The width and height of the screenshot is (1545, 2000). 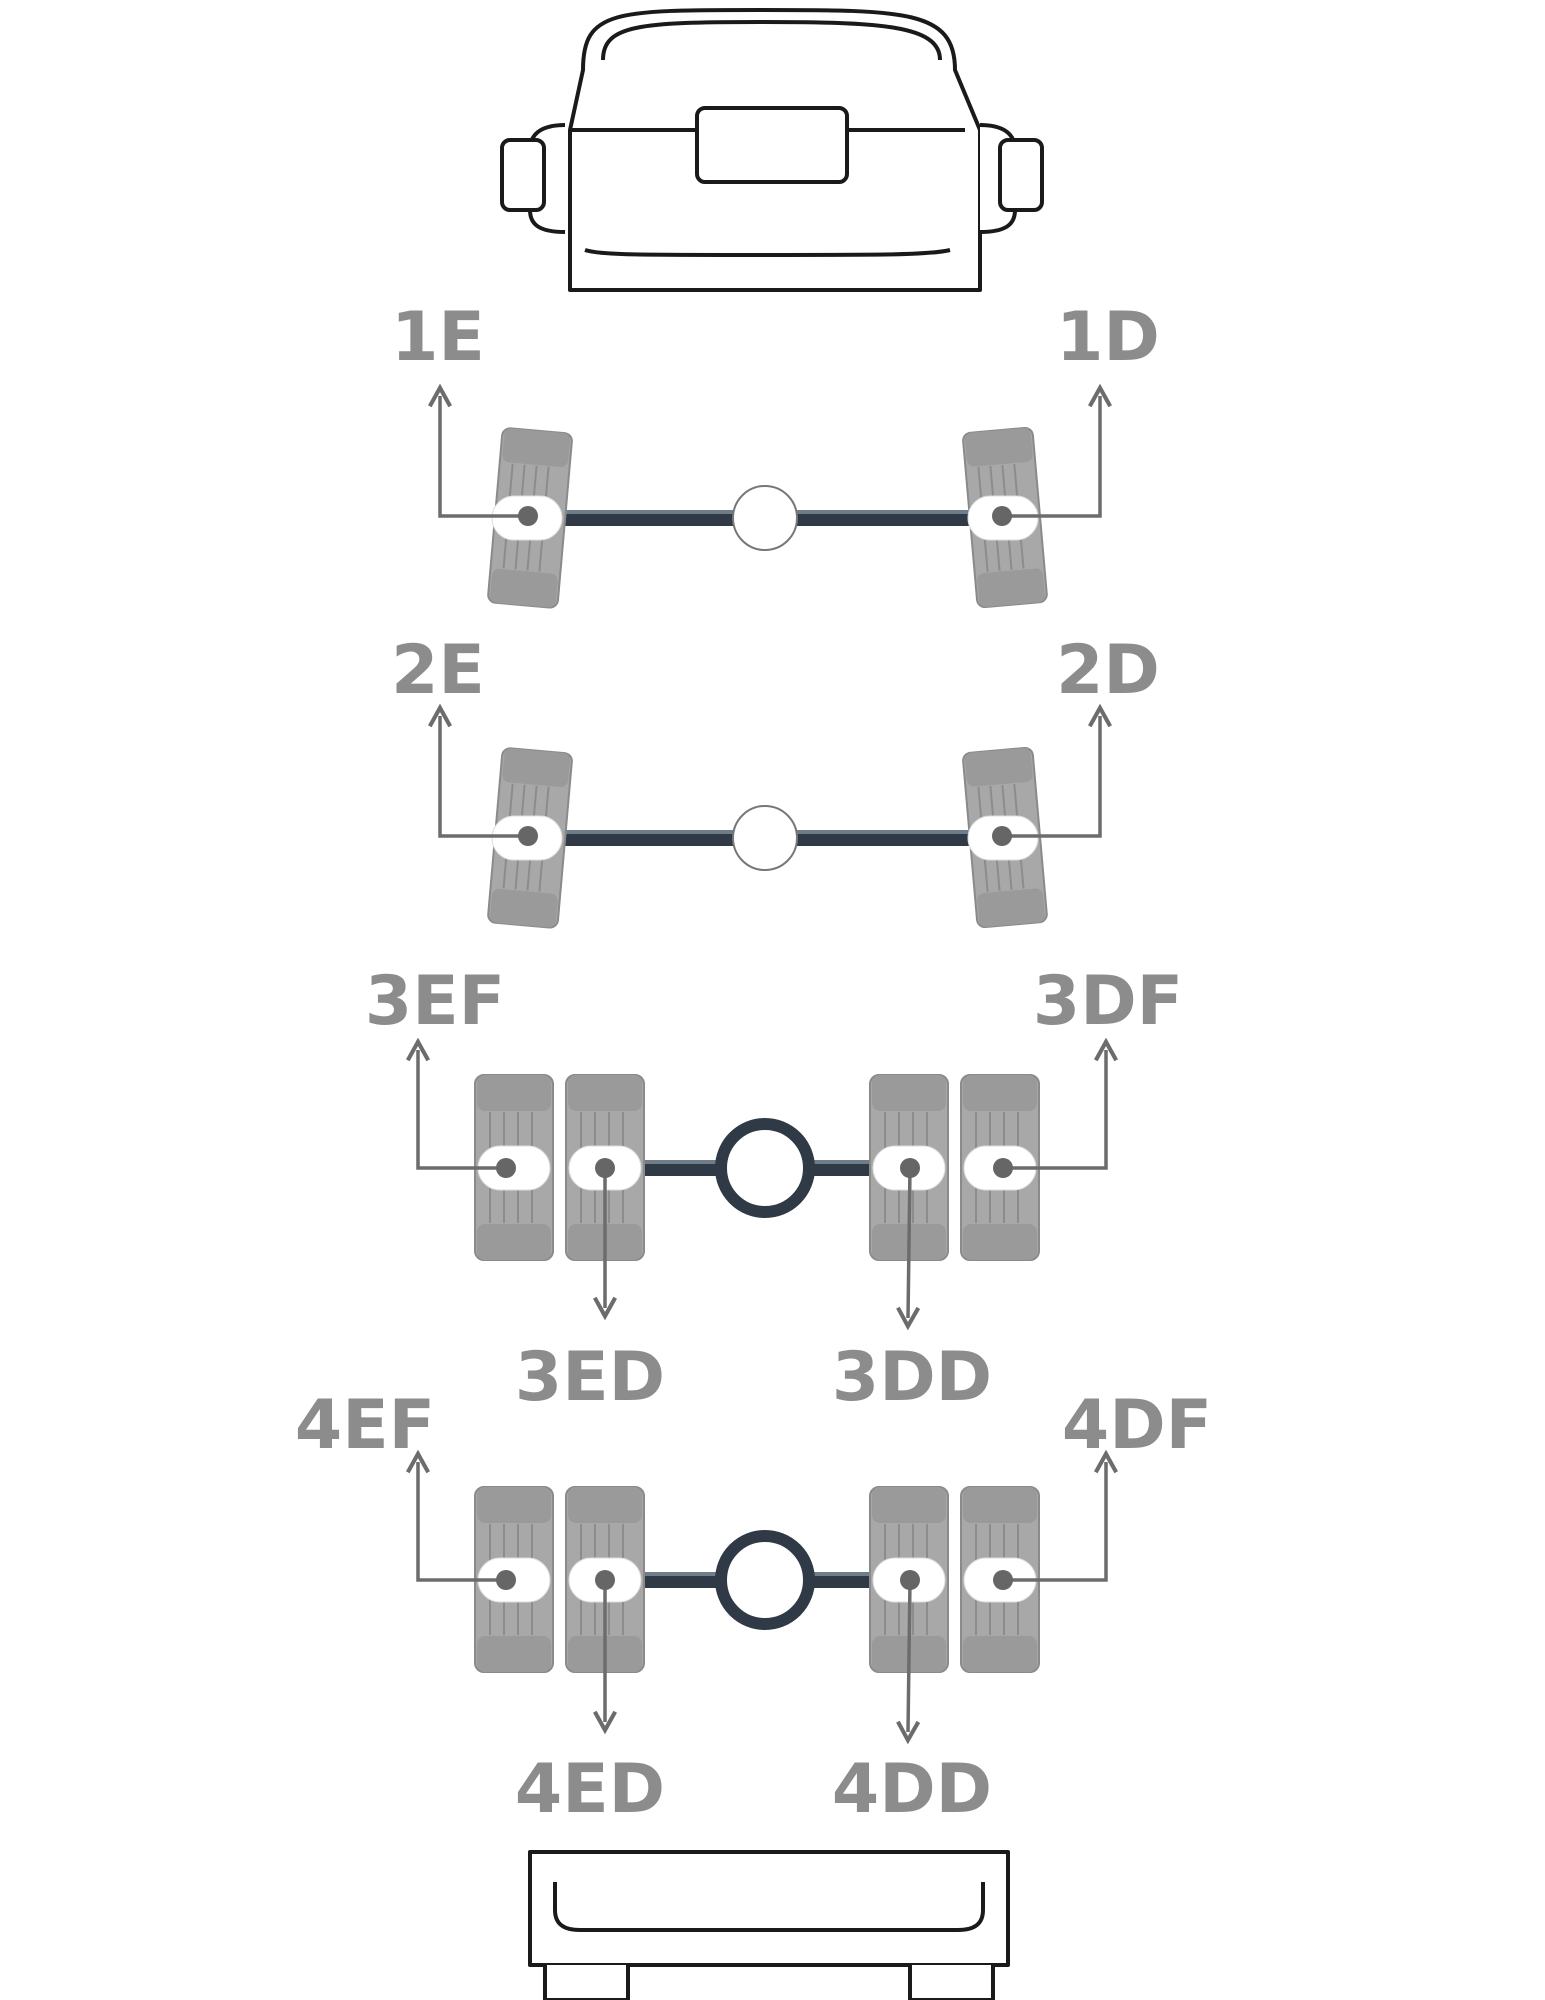 I want to click on label-3ED: 3ED, so click(x=590, y=1377).